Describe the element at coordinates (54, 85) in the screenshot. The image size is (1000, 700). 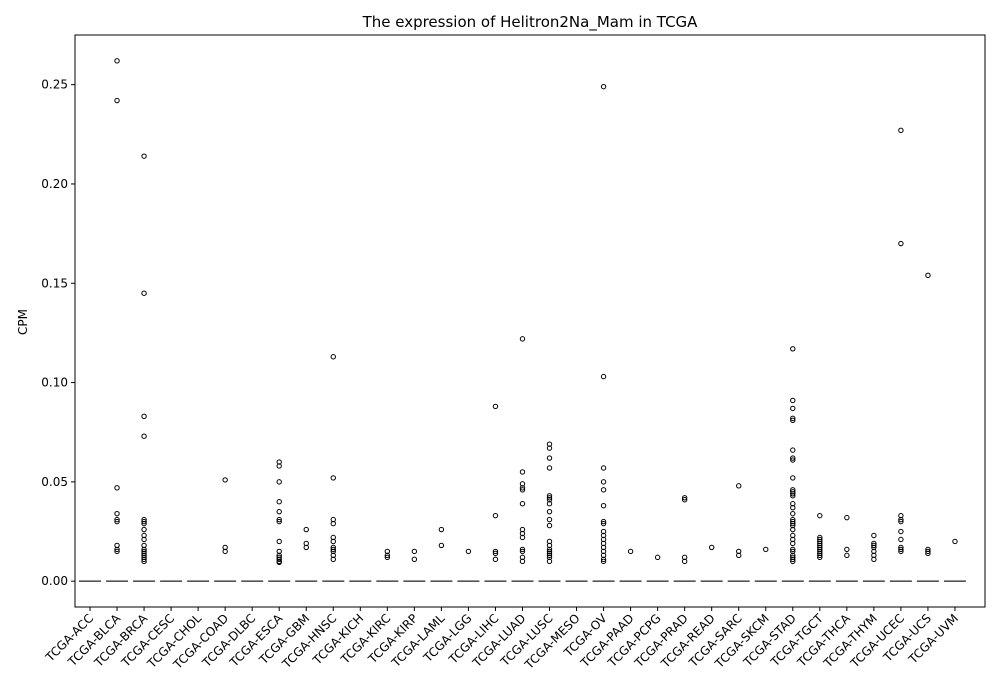
I see `y-tick-label: 0.25` at that location.